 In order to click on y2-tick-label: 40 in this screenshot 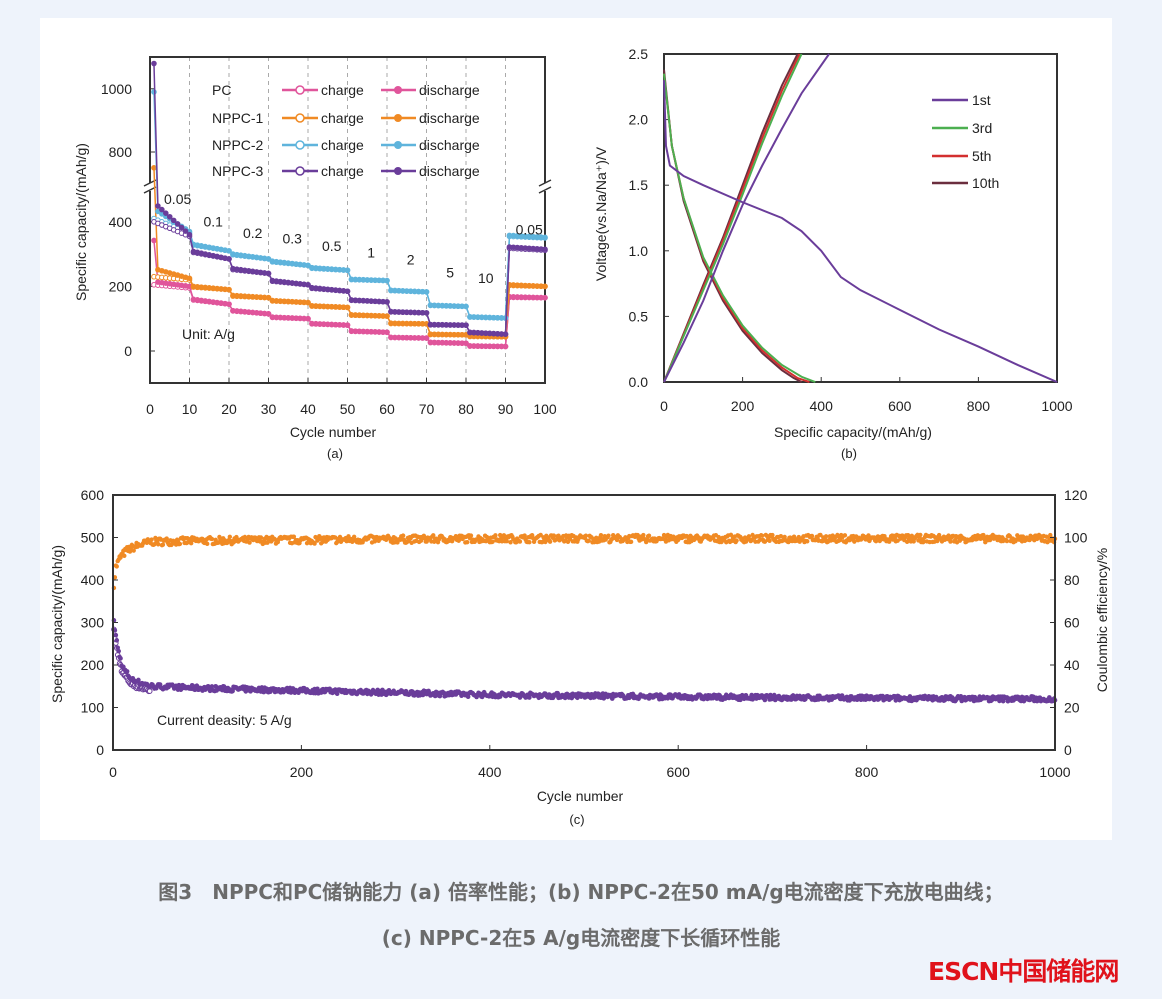, I will do `click(1072, 665)`.